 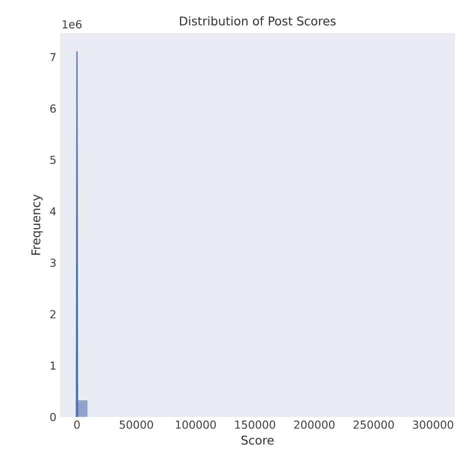 What do you see at coordinates (77, 424) in the screenshot?
I see `x-tick-label: 0` at bounding box center [77, 424].